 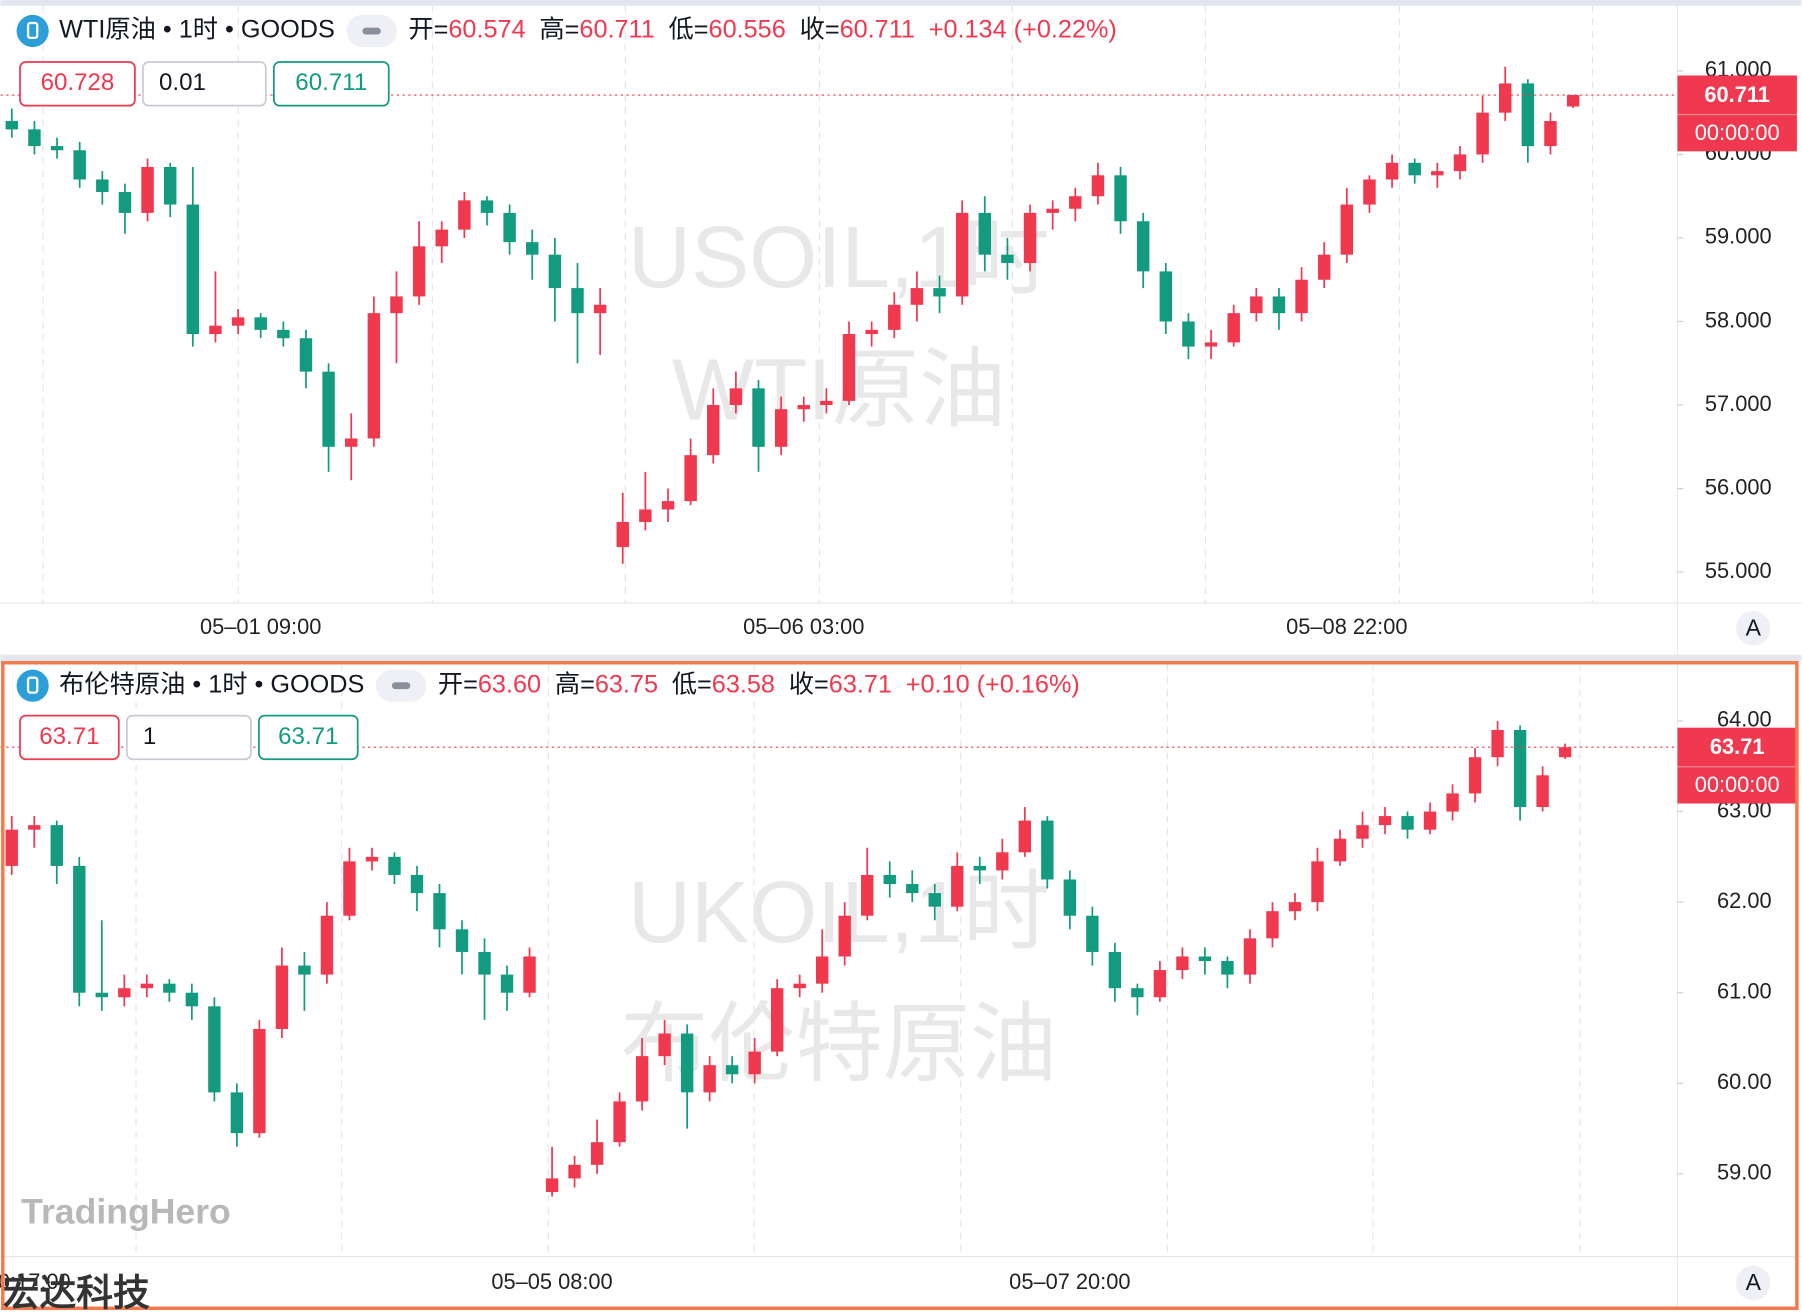 I want to click on symbol-icon, so click(x=32, y=31).